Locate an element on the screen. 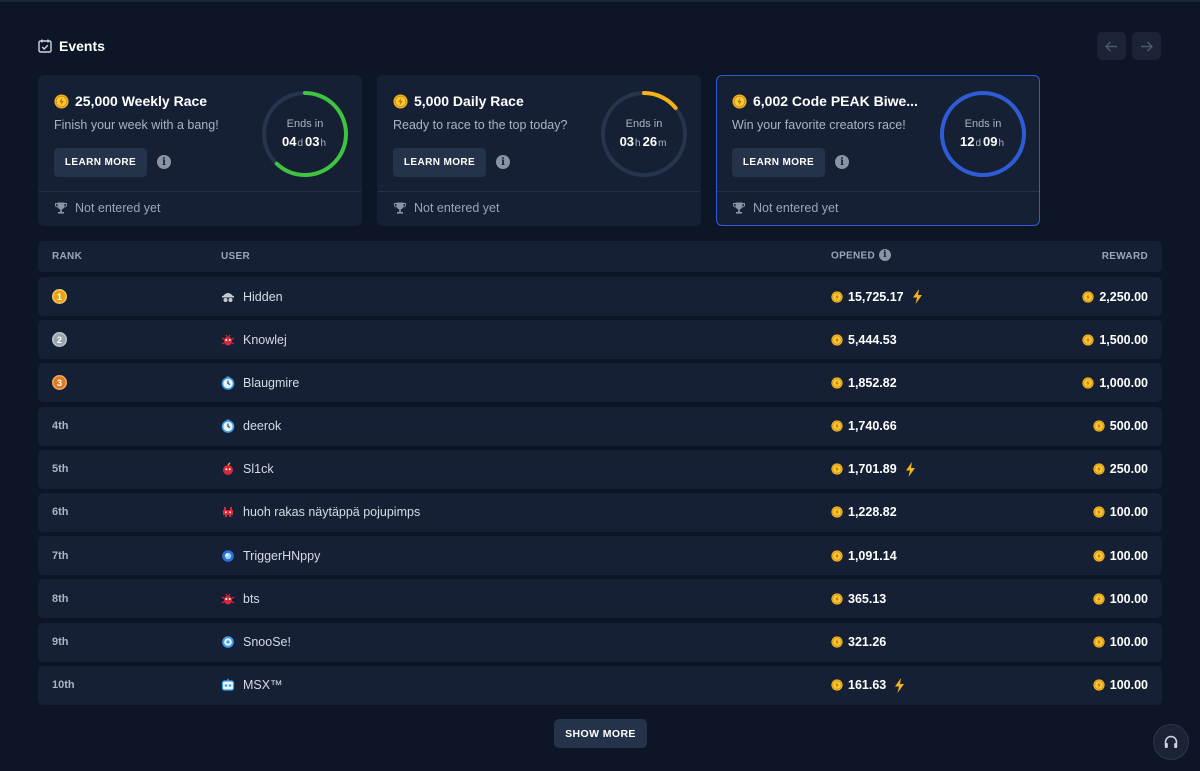 Image resolution: width=1200 pixels, height=771 pixels. username: huoh rakas näytäppä pojupimps is located at coordinates (332, 512).